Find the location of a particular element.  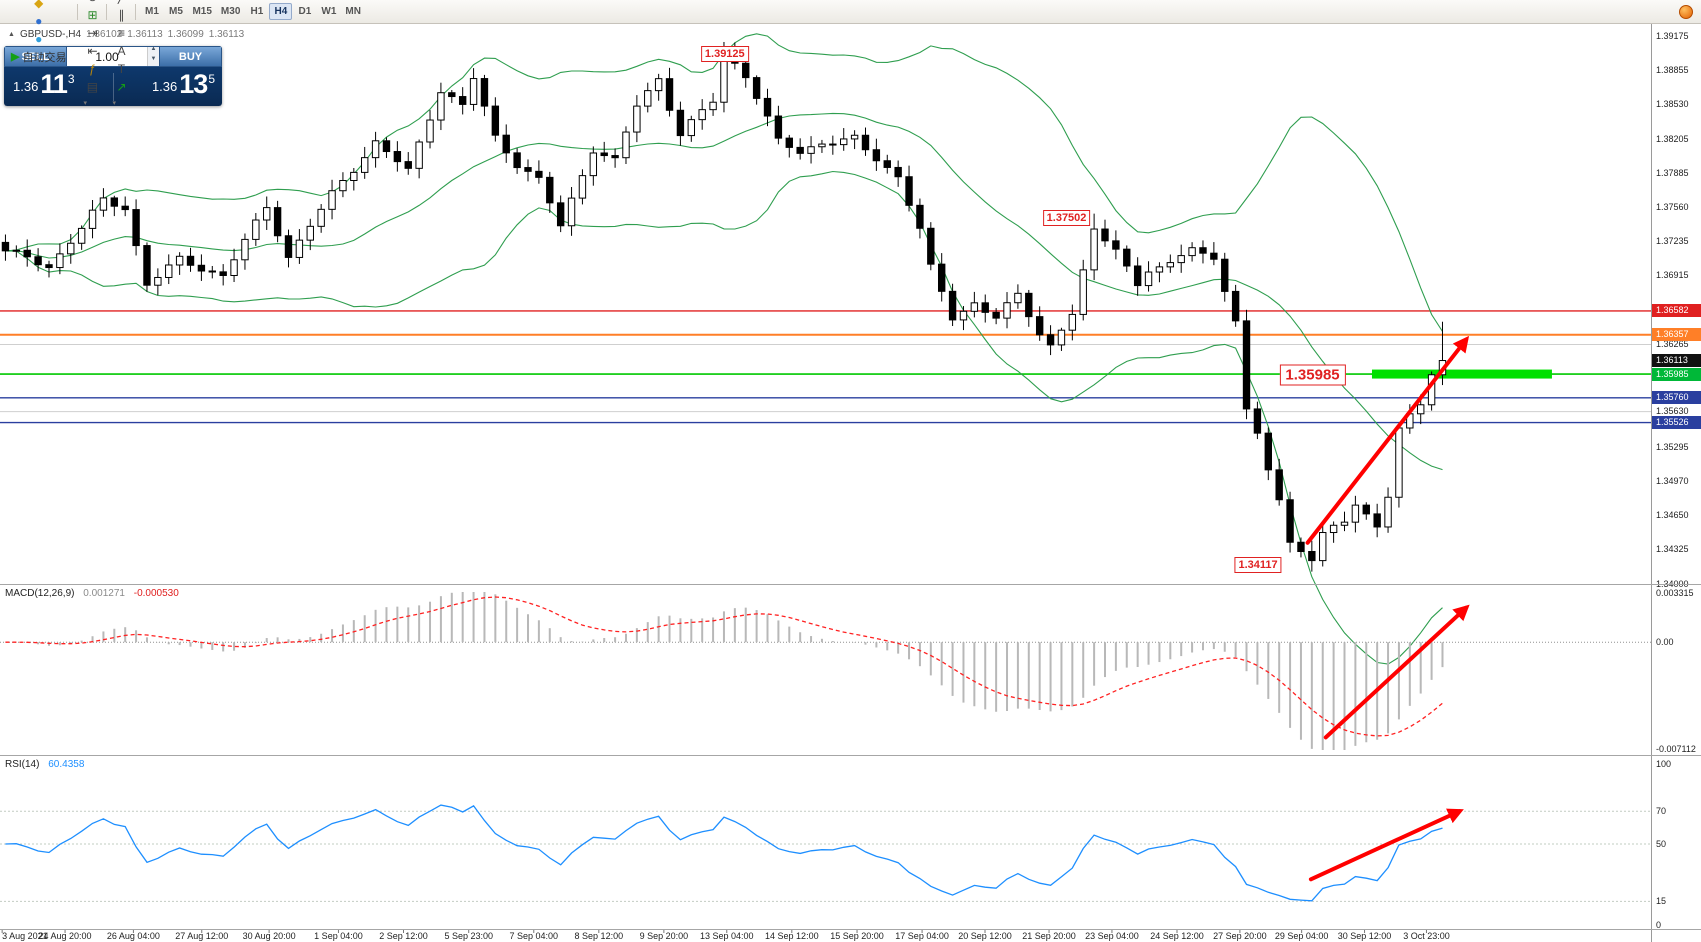

green-zone-rect is located at coordinates (1461, 374).